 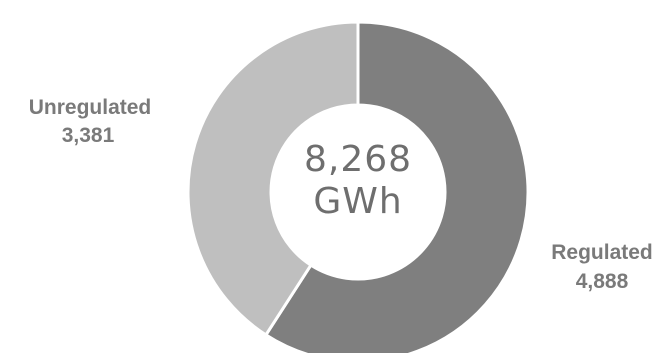 I want to click on slice-label-unregulated-name: Unregulated, so click(x=90, y=107).